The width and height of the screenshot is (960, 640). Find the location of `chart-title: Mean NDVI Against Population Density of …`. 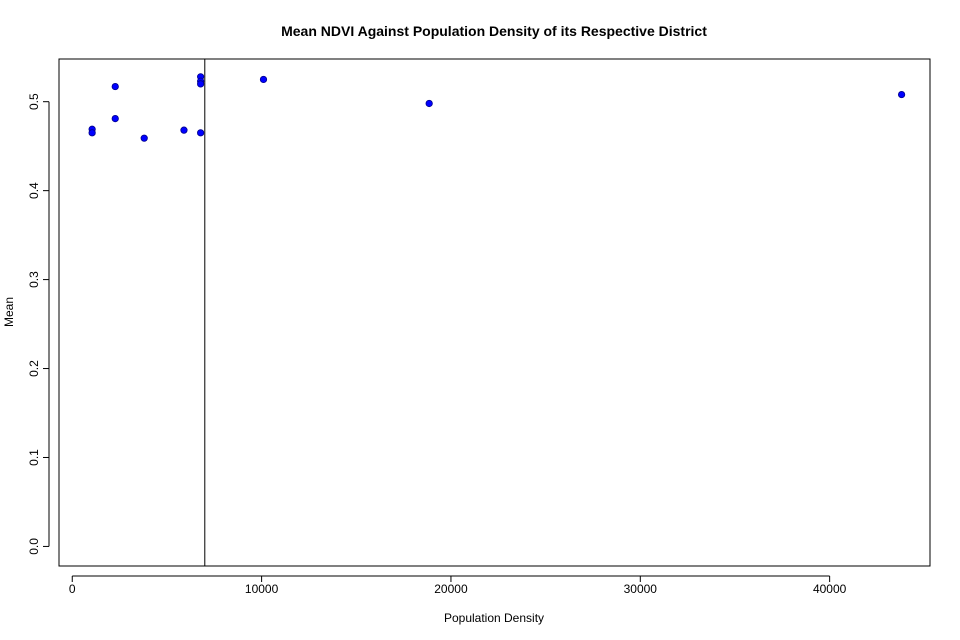

chart-title: Mean NDVI Against Population Density of … is located at coordinates (494, 31).